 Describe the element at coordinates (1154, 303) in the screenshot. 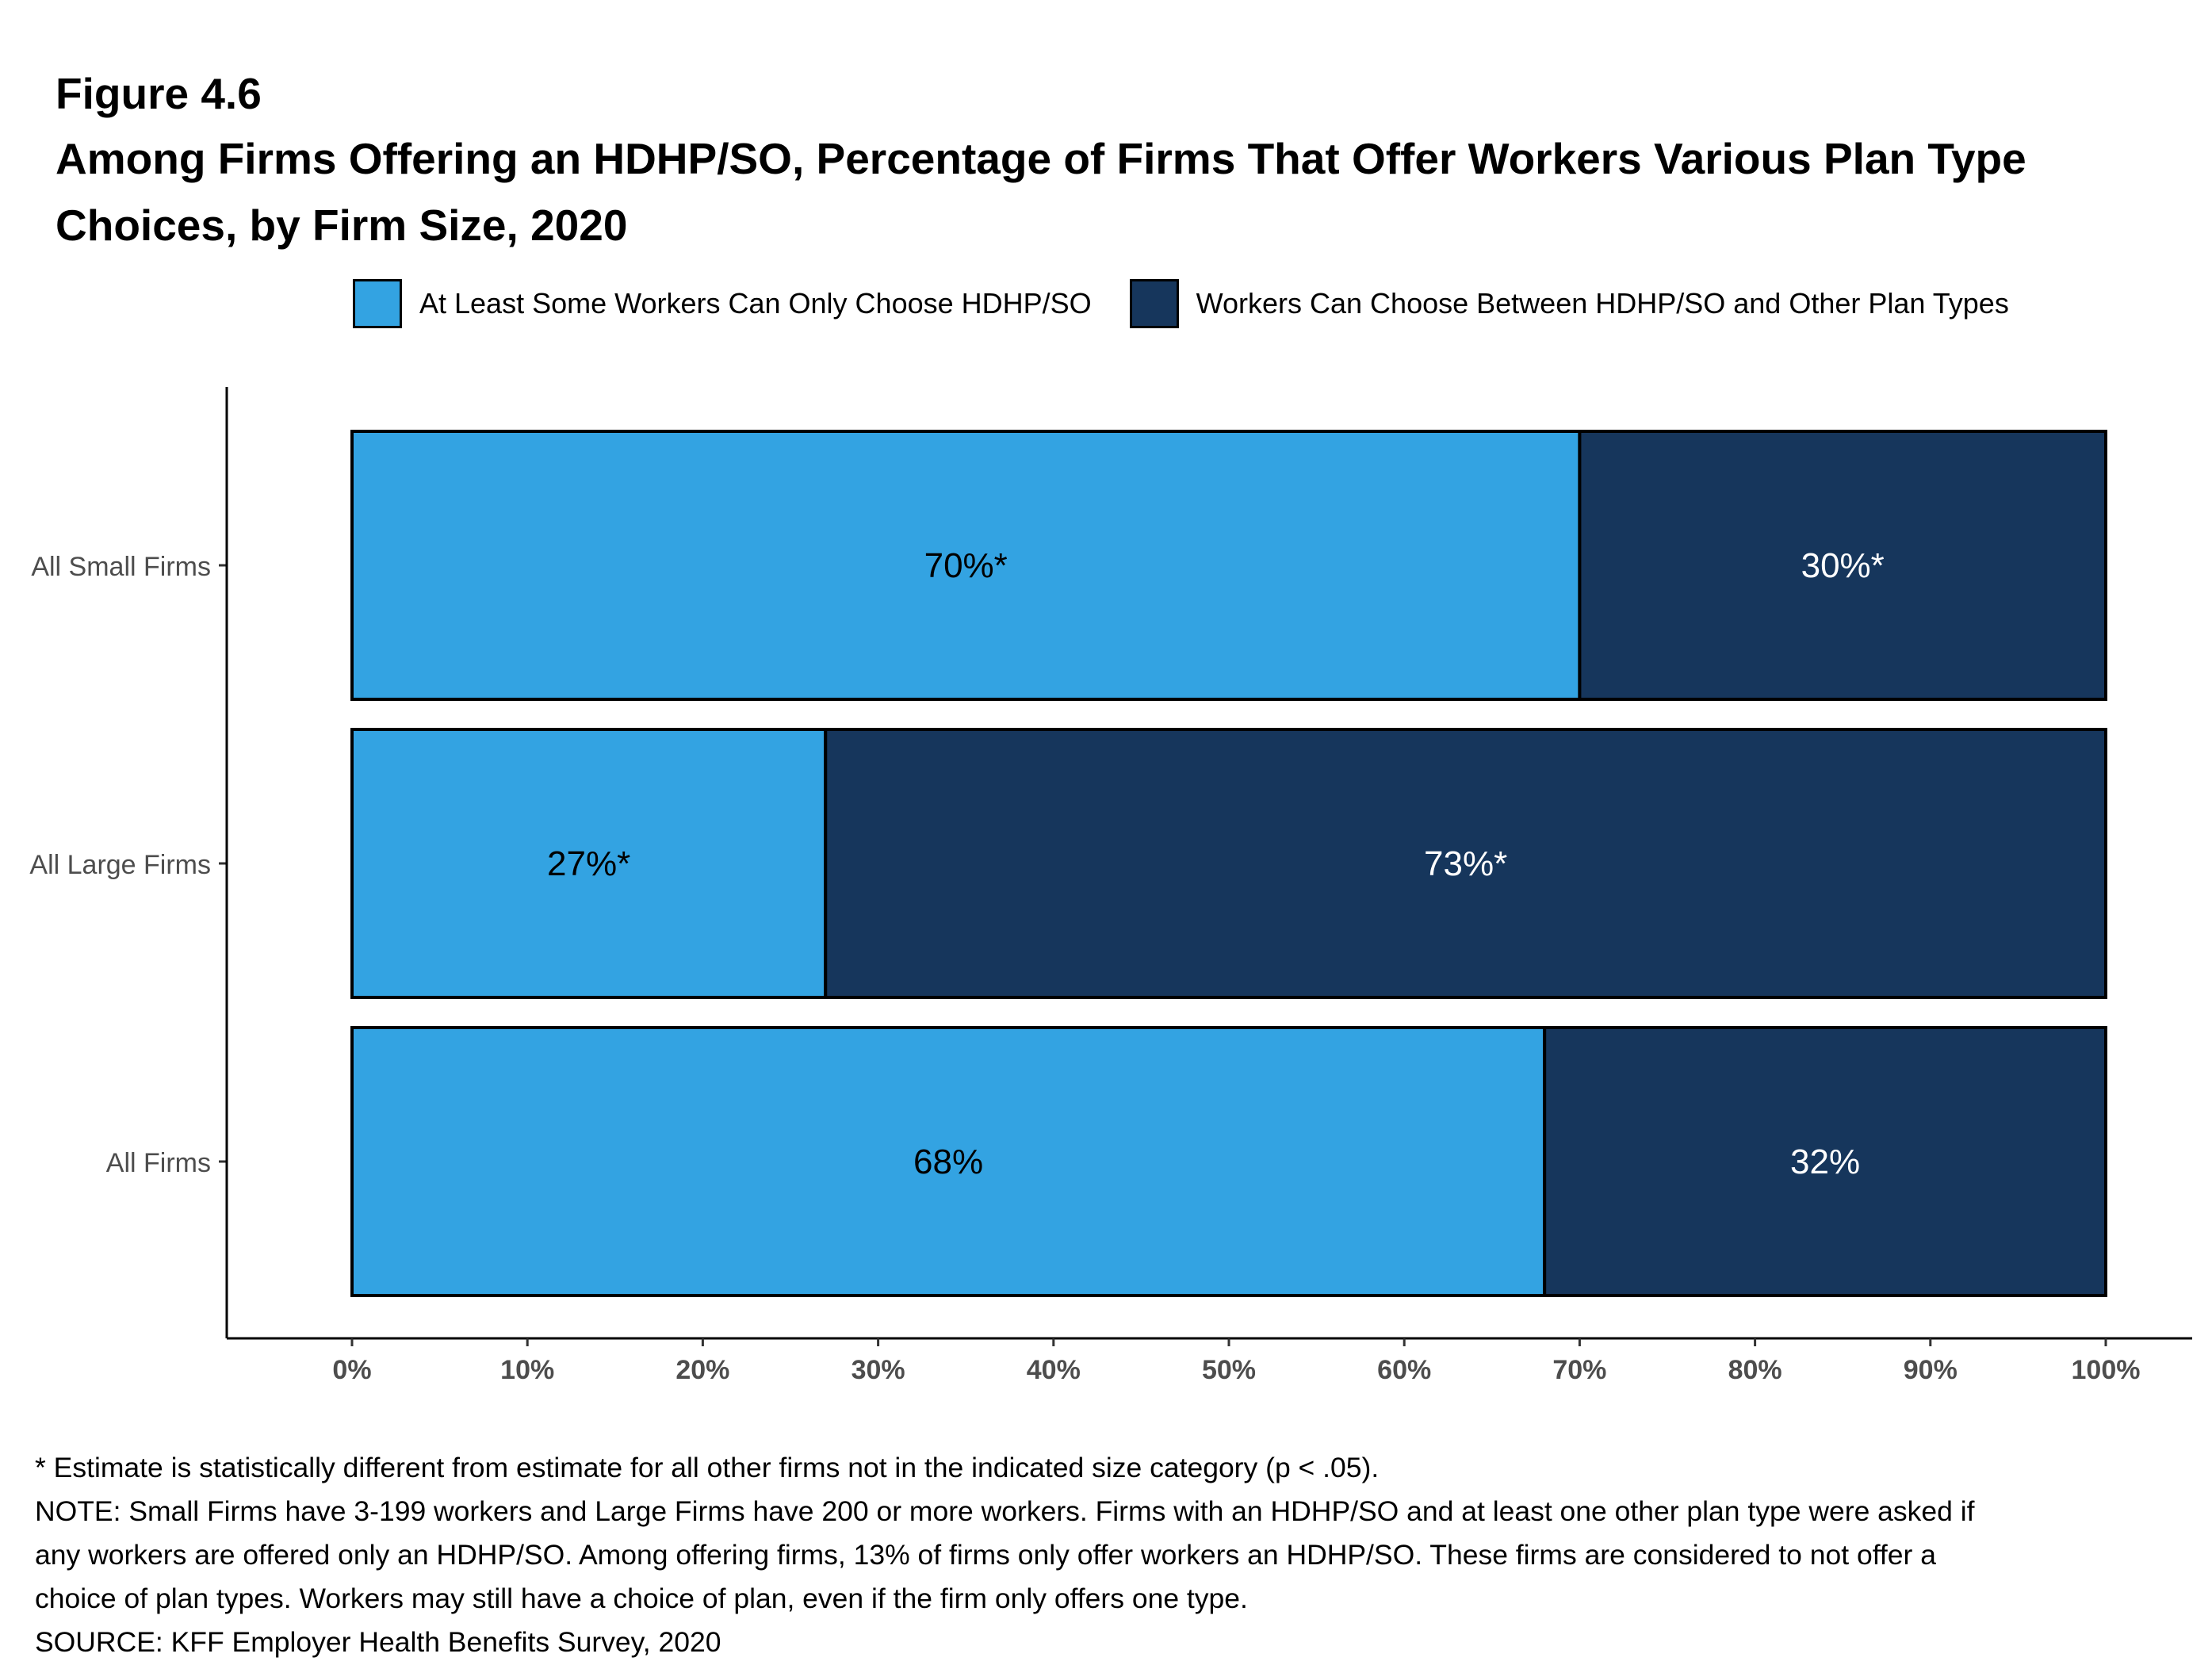

I see `legend-swatch-choice` at that location.